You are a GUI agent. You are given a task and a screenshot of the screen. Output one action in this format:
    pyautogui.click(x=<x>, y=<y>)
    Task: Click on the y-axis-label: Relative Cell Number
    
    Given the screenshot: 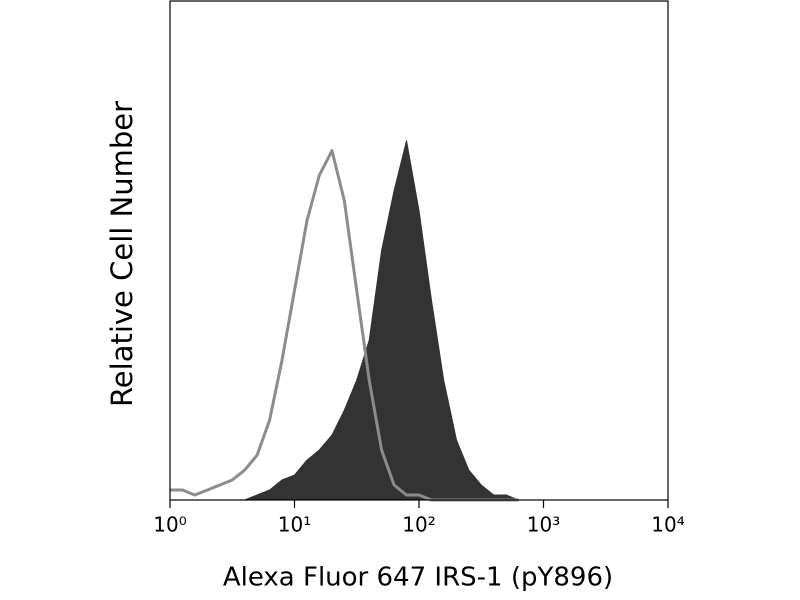 What is the action you would take?
    pyautogui.click(x=122, y=254)
    